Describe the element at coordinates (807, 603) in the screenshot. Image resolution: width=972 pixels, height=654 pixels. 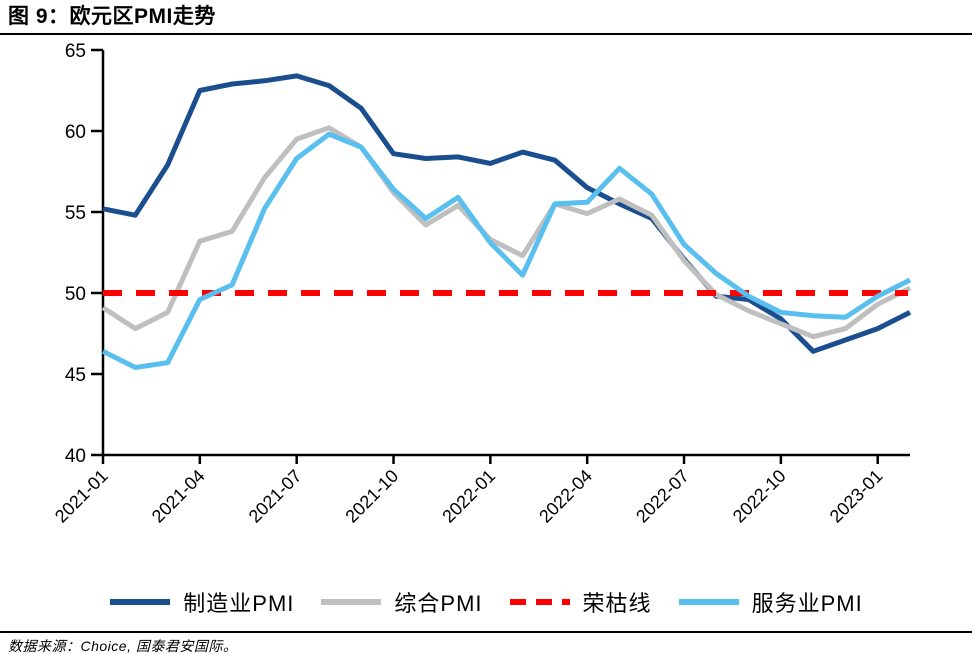
I see `legend-label-services: 服务业PMI` at that location.